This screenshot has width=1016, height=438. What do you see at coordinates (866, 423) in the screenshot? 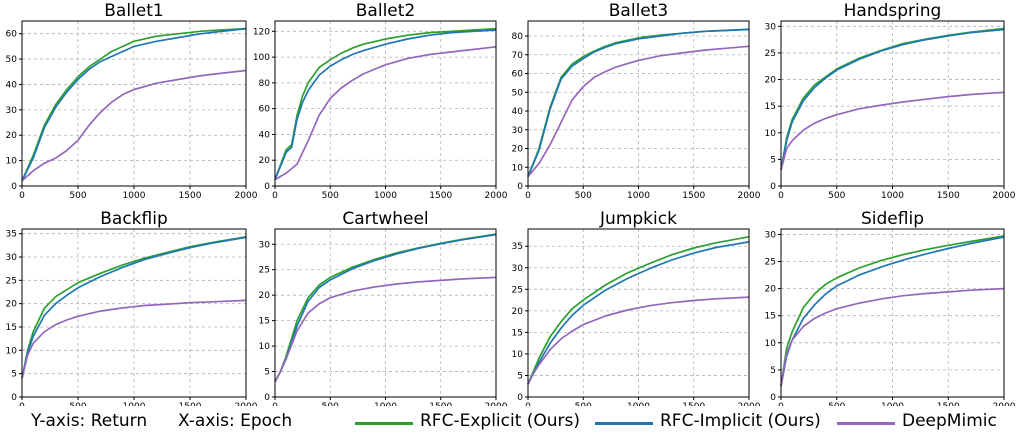
I see `legend-line-deepmimic` at bounding box center [866, 423].